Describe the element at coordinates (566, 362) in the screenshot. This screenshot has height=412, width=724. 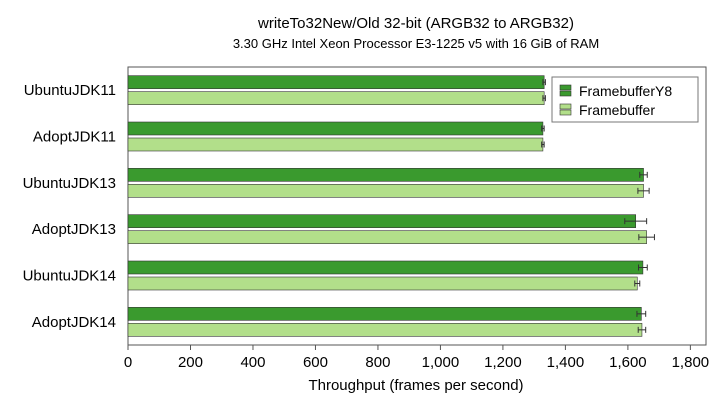
I see `x-tick-label: 1,400` at that location.